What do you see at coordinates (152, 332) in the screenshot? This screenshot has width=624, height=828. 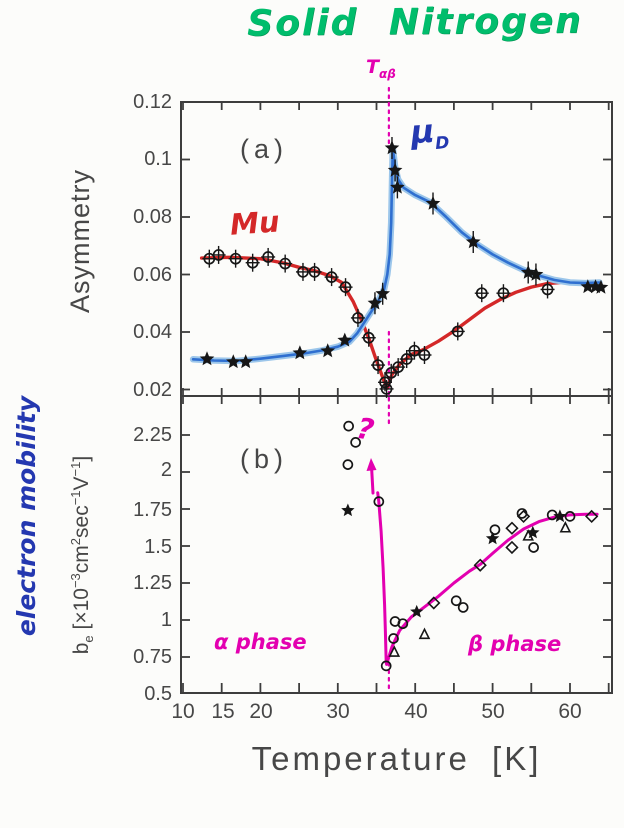 I see `ya-tick-label: 0.04` at bounding box center [152, 332].